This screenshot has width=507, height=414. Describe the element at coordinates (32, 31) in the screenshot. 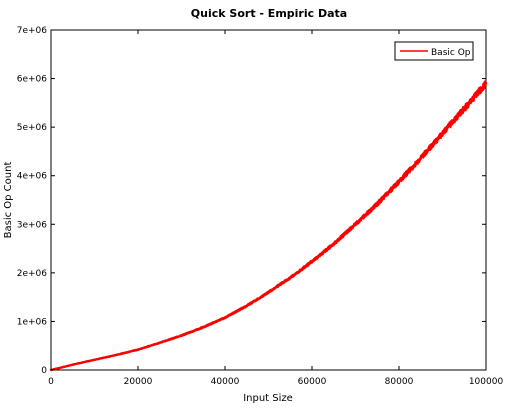

I see `y-tick-label: 7e+06` at that location.